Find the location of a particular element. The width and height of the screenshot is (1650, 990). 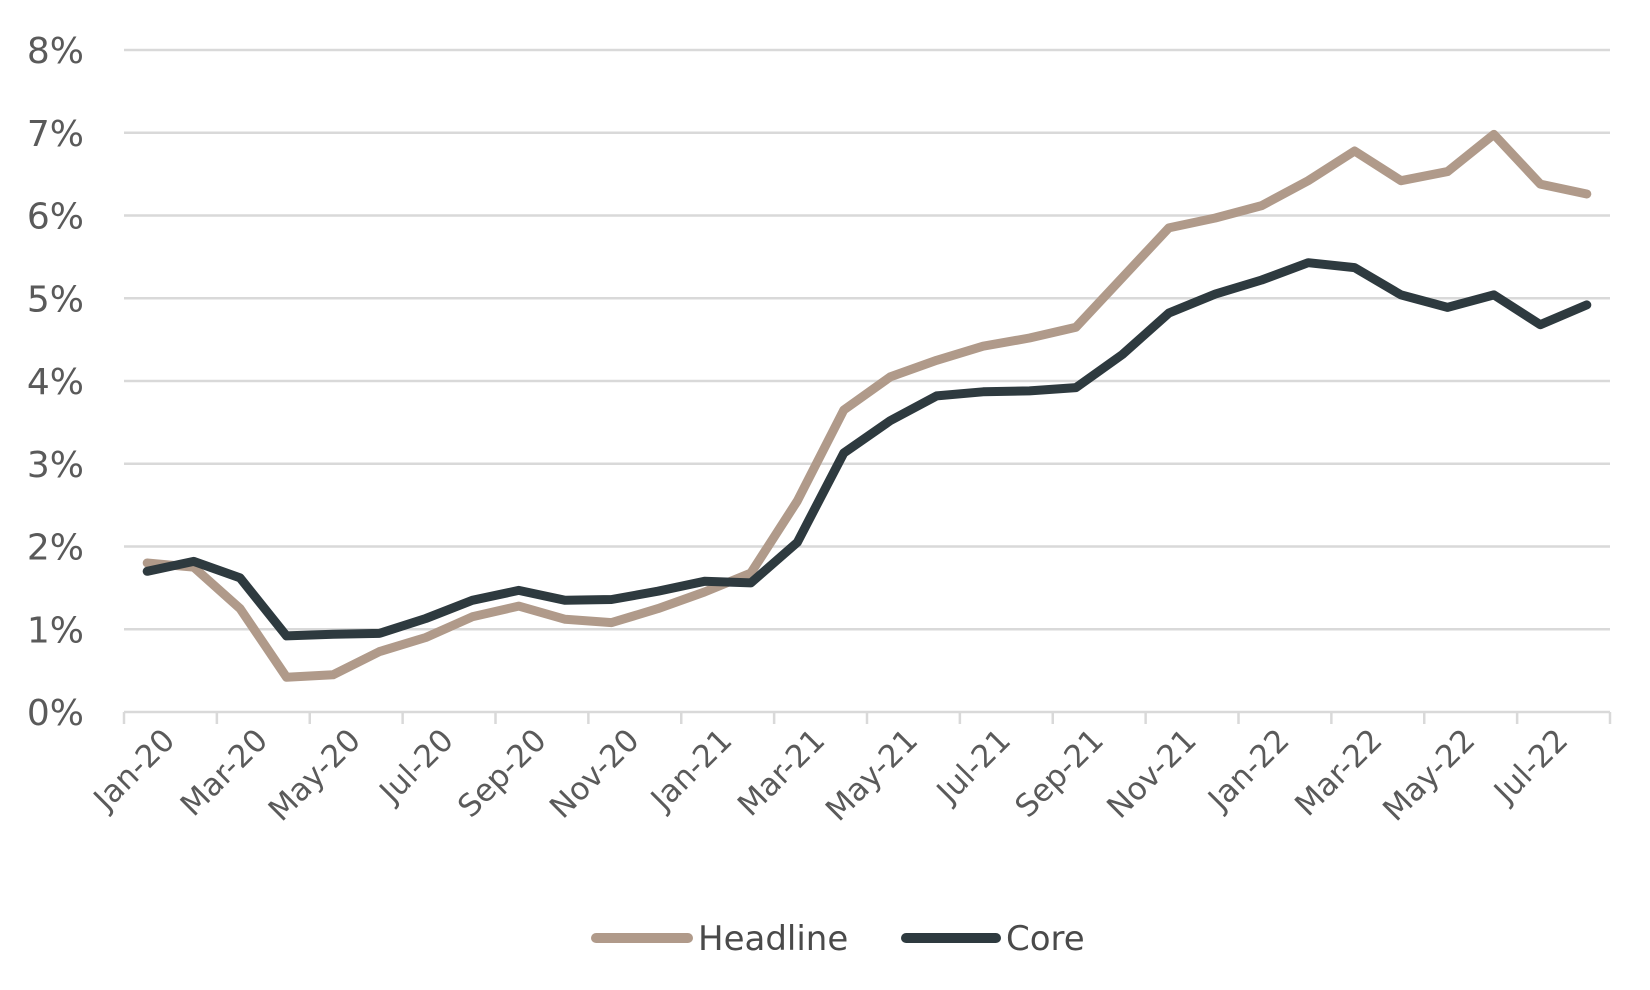

y-axis-tick-labels: 0% 1% 2% 3% 4% 5% 6% 7% 8% is located at coordinates (55, 382).